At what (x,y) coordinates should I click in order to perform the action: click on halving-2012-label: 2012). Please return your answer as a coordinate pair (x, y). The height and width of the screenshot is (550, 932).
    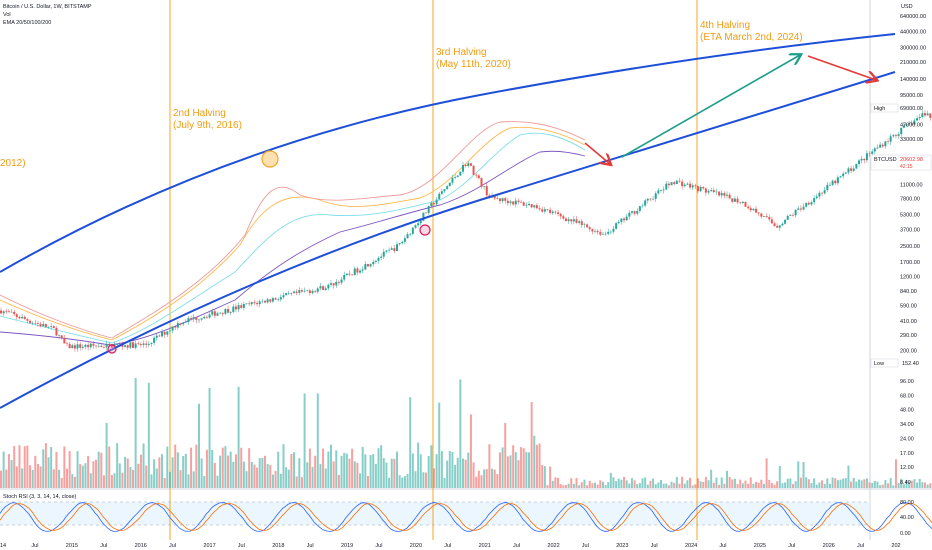
    Looking at the image, I should click on (13, 163).